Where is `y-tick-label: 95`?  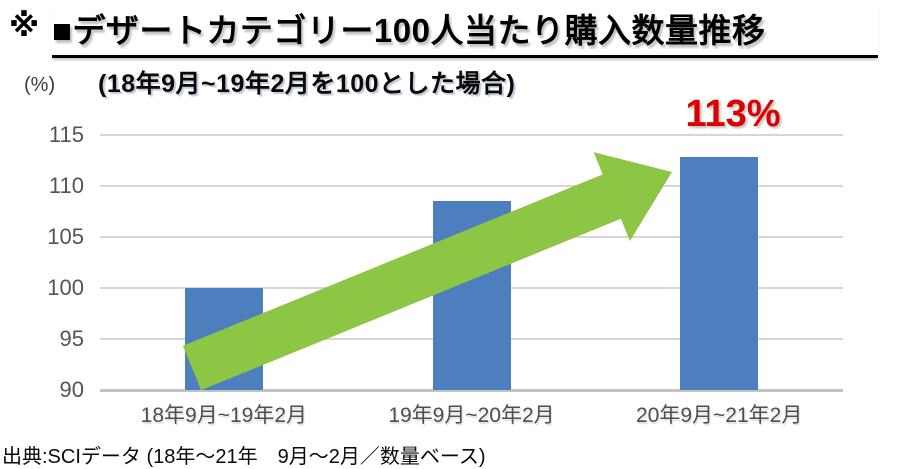 y-tick-label: 95 is located at coordinates (71, 338).